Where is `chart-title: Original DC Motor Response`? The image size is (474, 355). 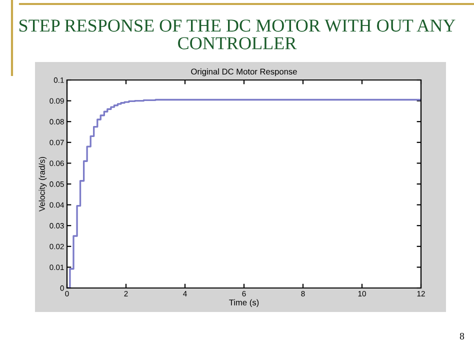
chart-title: Original DC Motor Response is located at coordinates (244, 72).